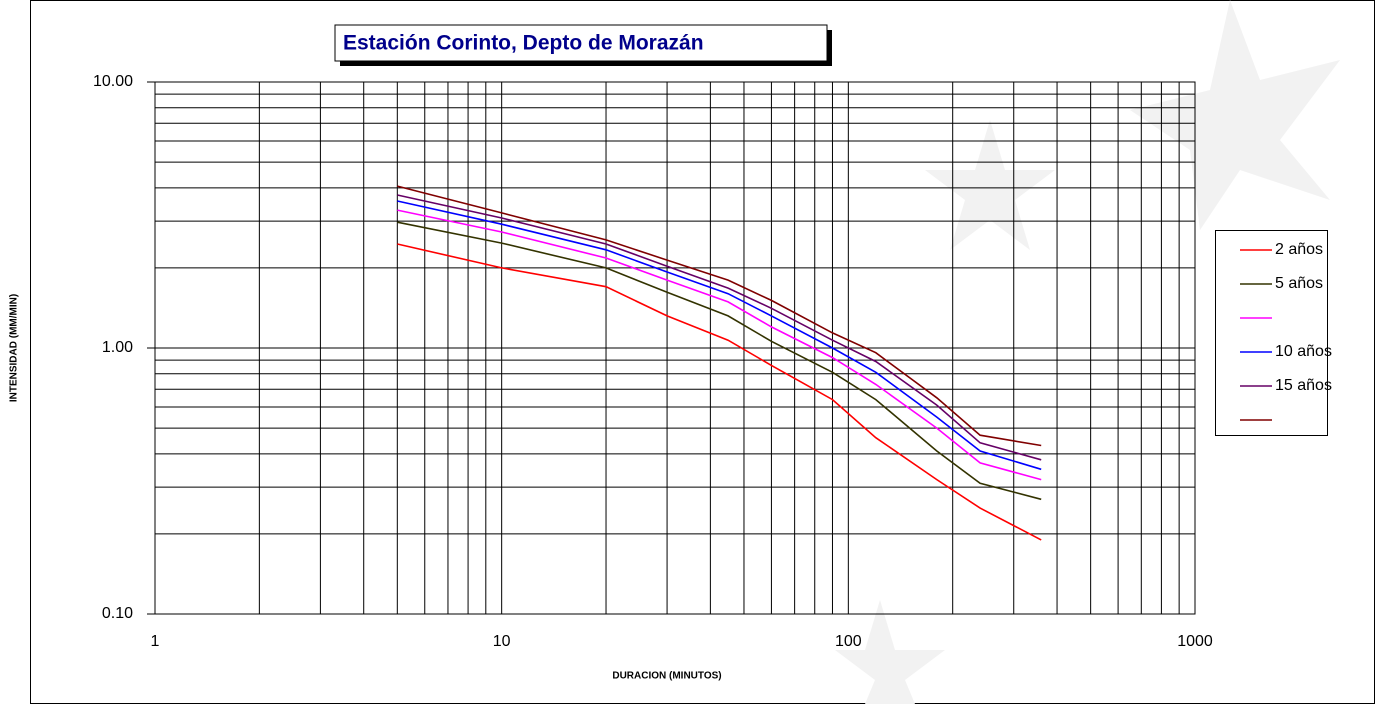  What do you see at coordinates (1195, 641) in the screenshot?
I see `x-tick-label: 1000` at bounding box center [1195, 641].